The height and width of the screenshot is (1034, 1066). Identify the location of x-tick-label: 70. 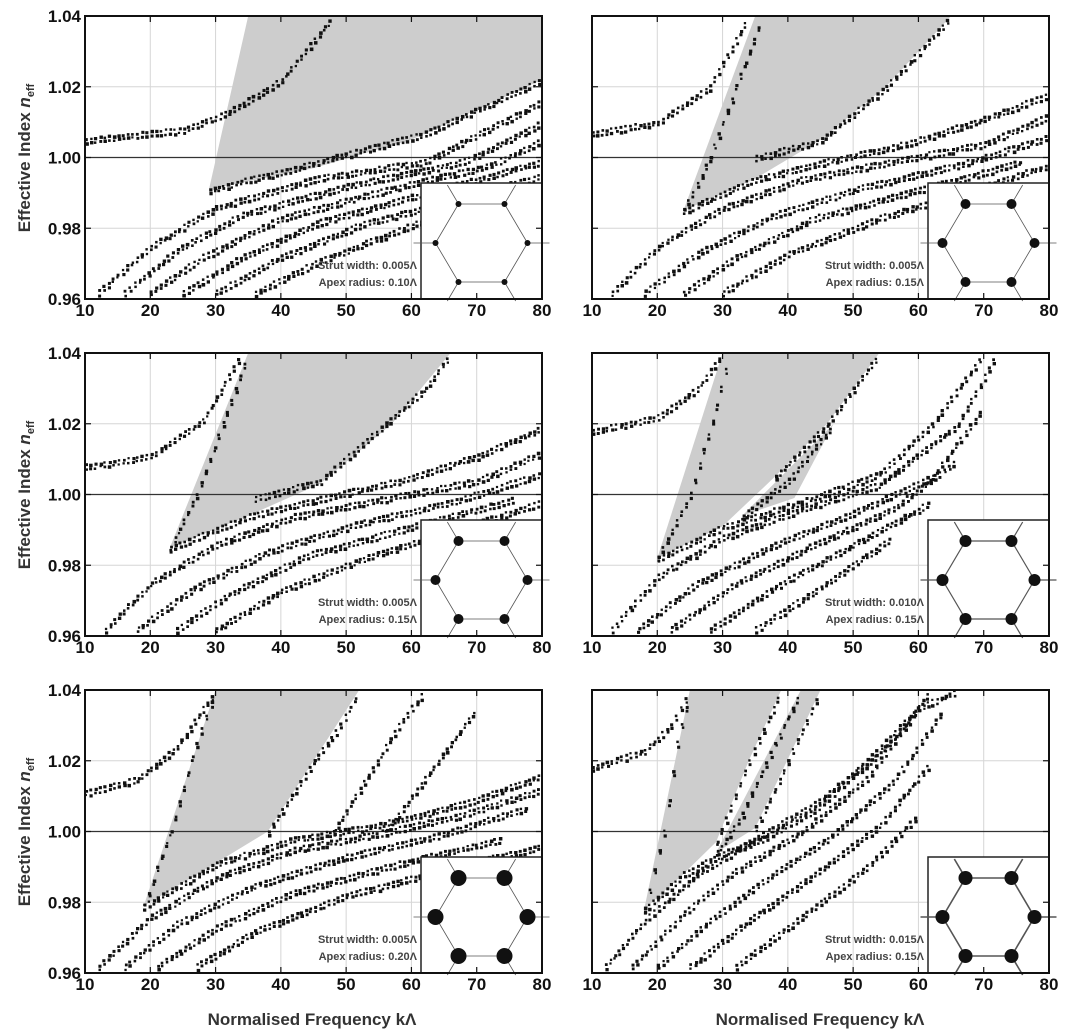
(983, 310).